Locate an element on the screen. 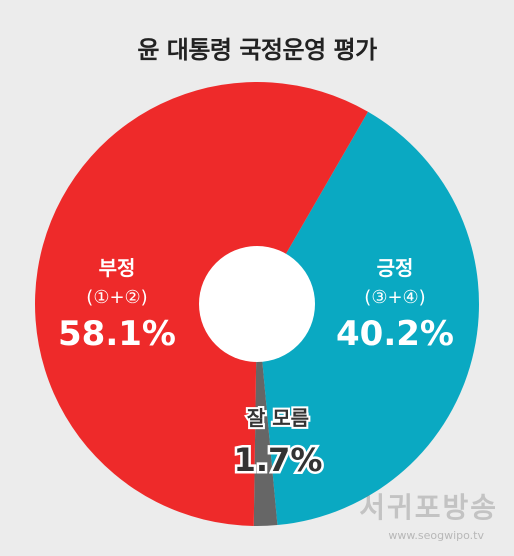 The image size is (514, 556). slice-label-sub-3: (①+②) is located at coordinates (116, 297).